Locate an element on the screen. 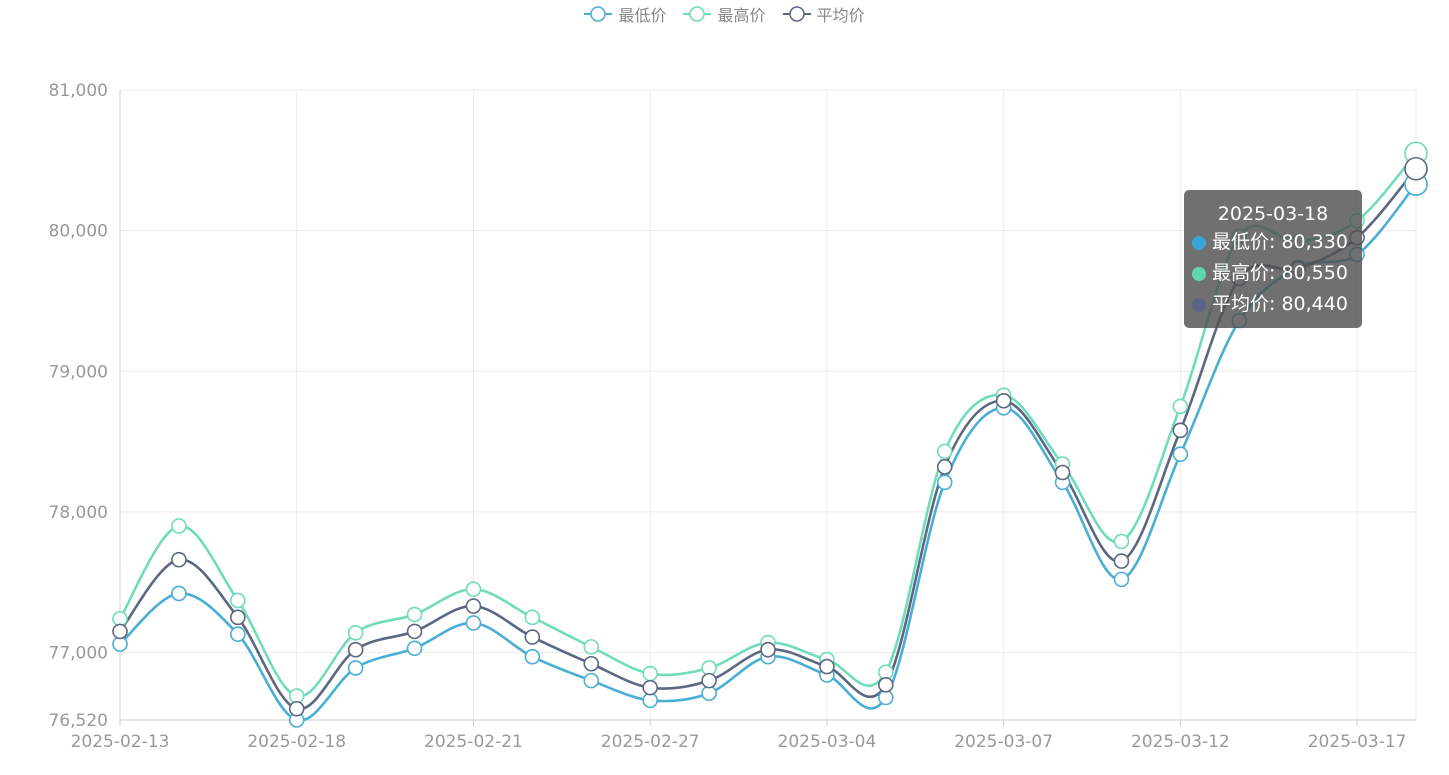  x-tick-label: 2025-02-18 is located at coordinates (296, 742).